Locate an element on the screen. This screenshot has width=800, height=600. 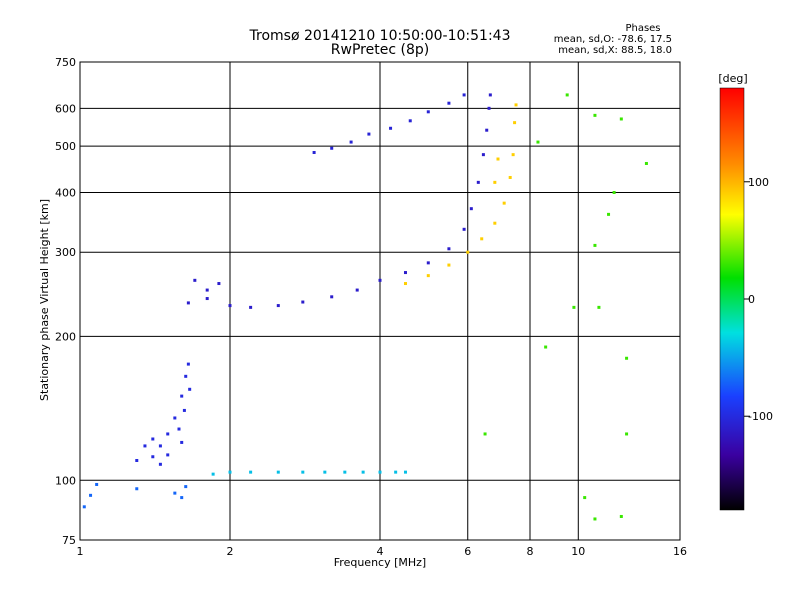
y-axis-label: Stationary phase Virtual Height [km] is located at coordinates (44, 300).